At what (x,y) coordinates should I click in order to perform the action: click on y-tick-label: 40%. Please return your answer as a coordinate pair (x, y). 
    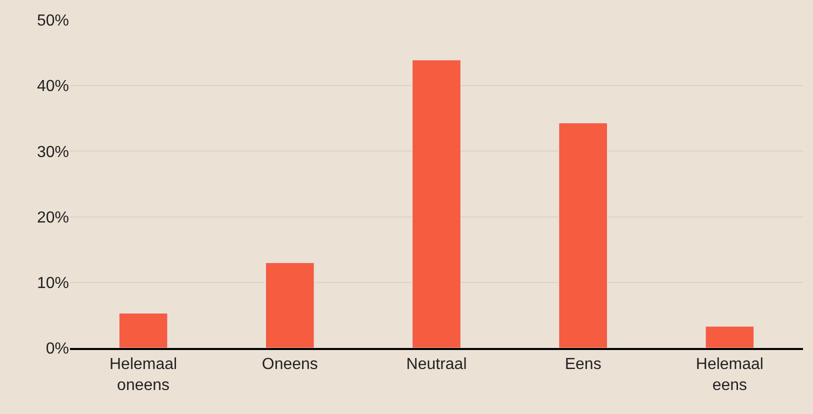
    Looking at the image, I should click on (52, 87).